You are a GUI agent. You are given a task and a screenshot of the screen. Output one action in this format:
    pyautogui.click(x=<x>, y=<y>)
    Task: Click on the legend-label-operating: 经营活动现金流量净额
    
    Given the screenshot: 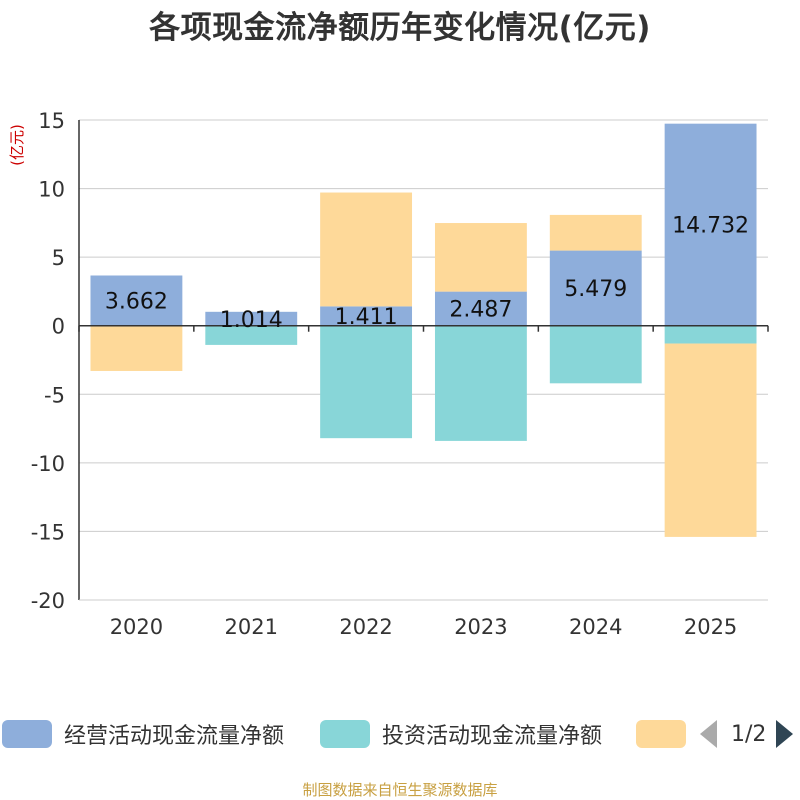 What is the action you would take?
    pyautogui.click(x=174, y=736)
    